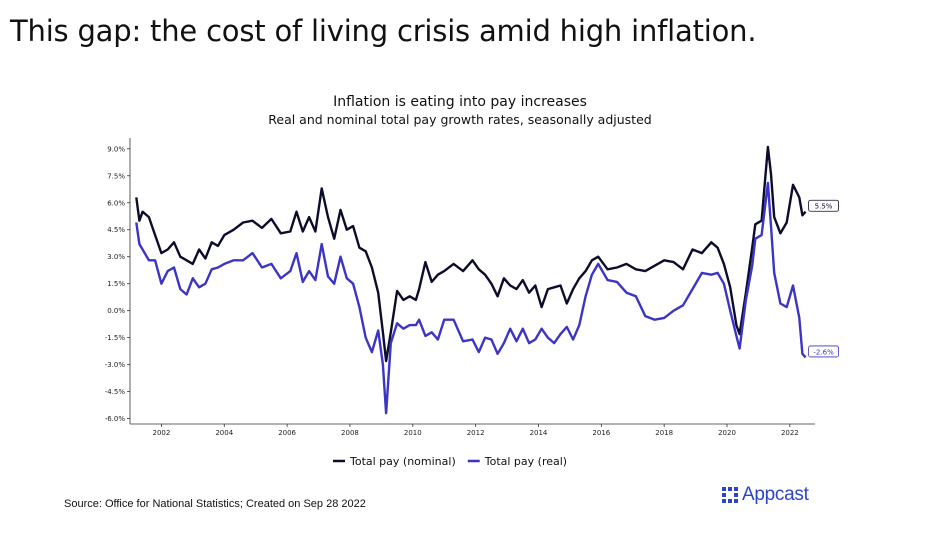 The width and height of the screenshot is (950, 535). Describe the element at coordinates (460, 102) in the screenshot. I see `chart-title: Inflation is eating into pay increases` at that location.